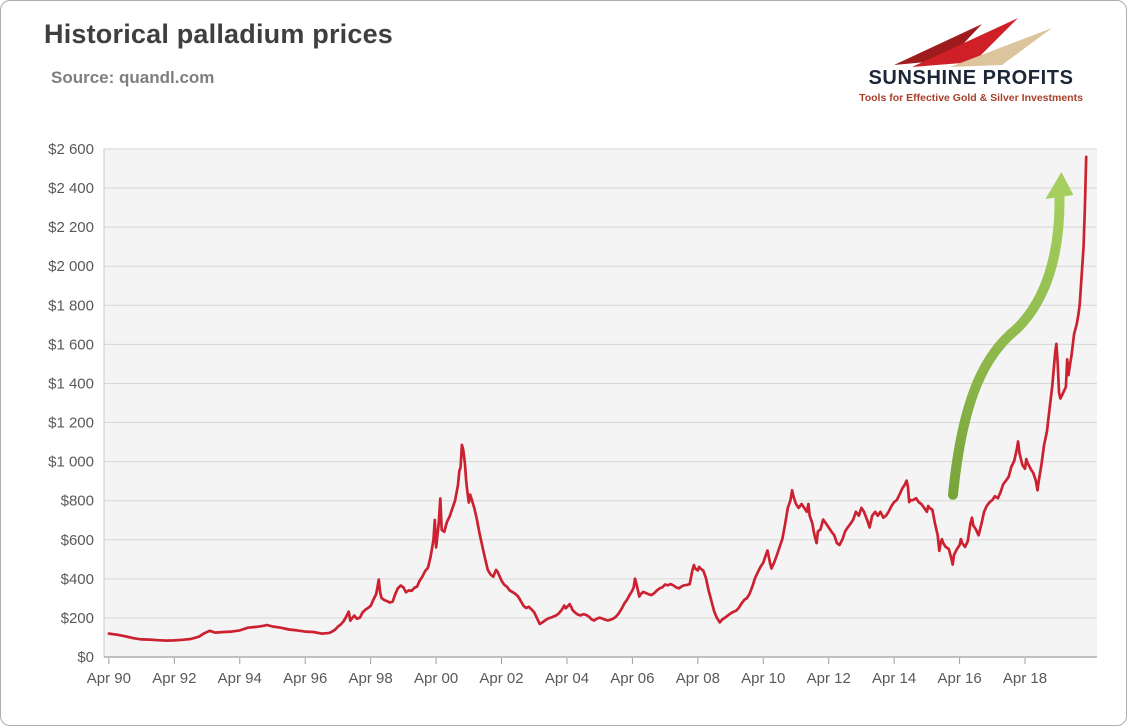 Image resolution: width=1127 pixels, height=726 pixels. Describe the element at coordinates (959, 678) in the screenshot. I see `x-tick-label: Apr 16` at that location.